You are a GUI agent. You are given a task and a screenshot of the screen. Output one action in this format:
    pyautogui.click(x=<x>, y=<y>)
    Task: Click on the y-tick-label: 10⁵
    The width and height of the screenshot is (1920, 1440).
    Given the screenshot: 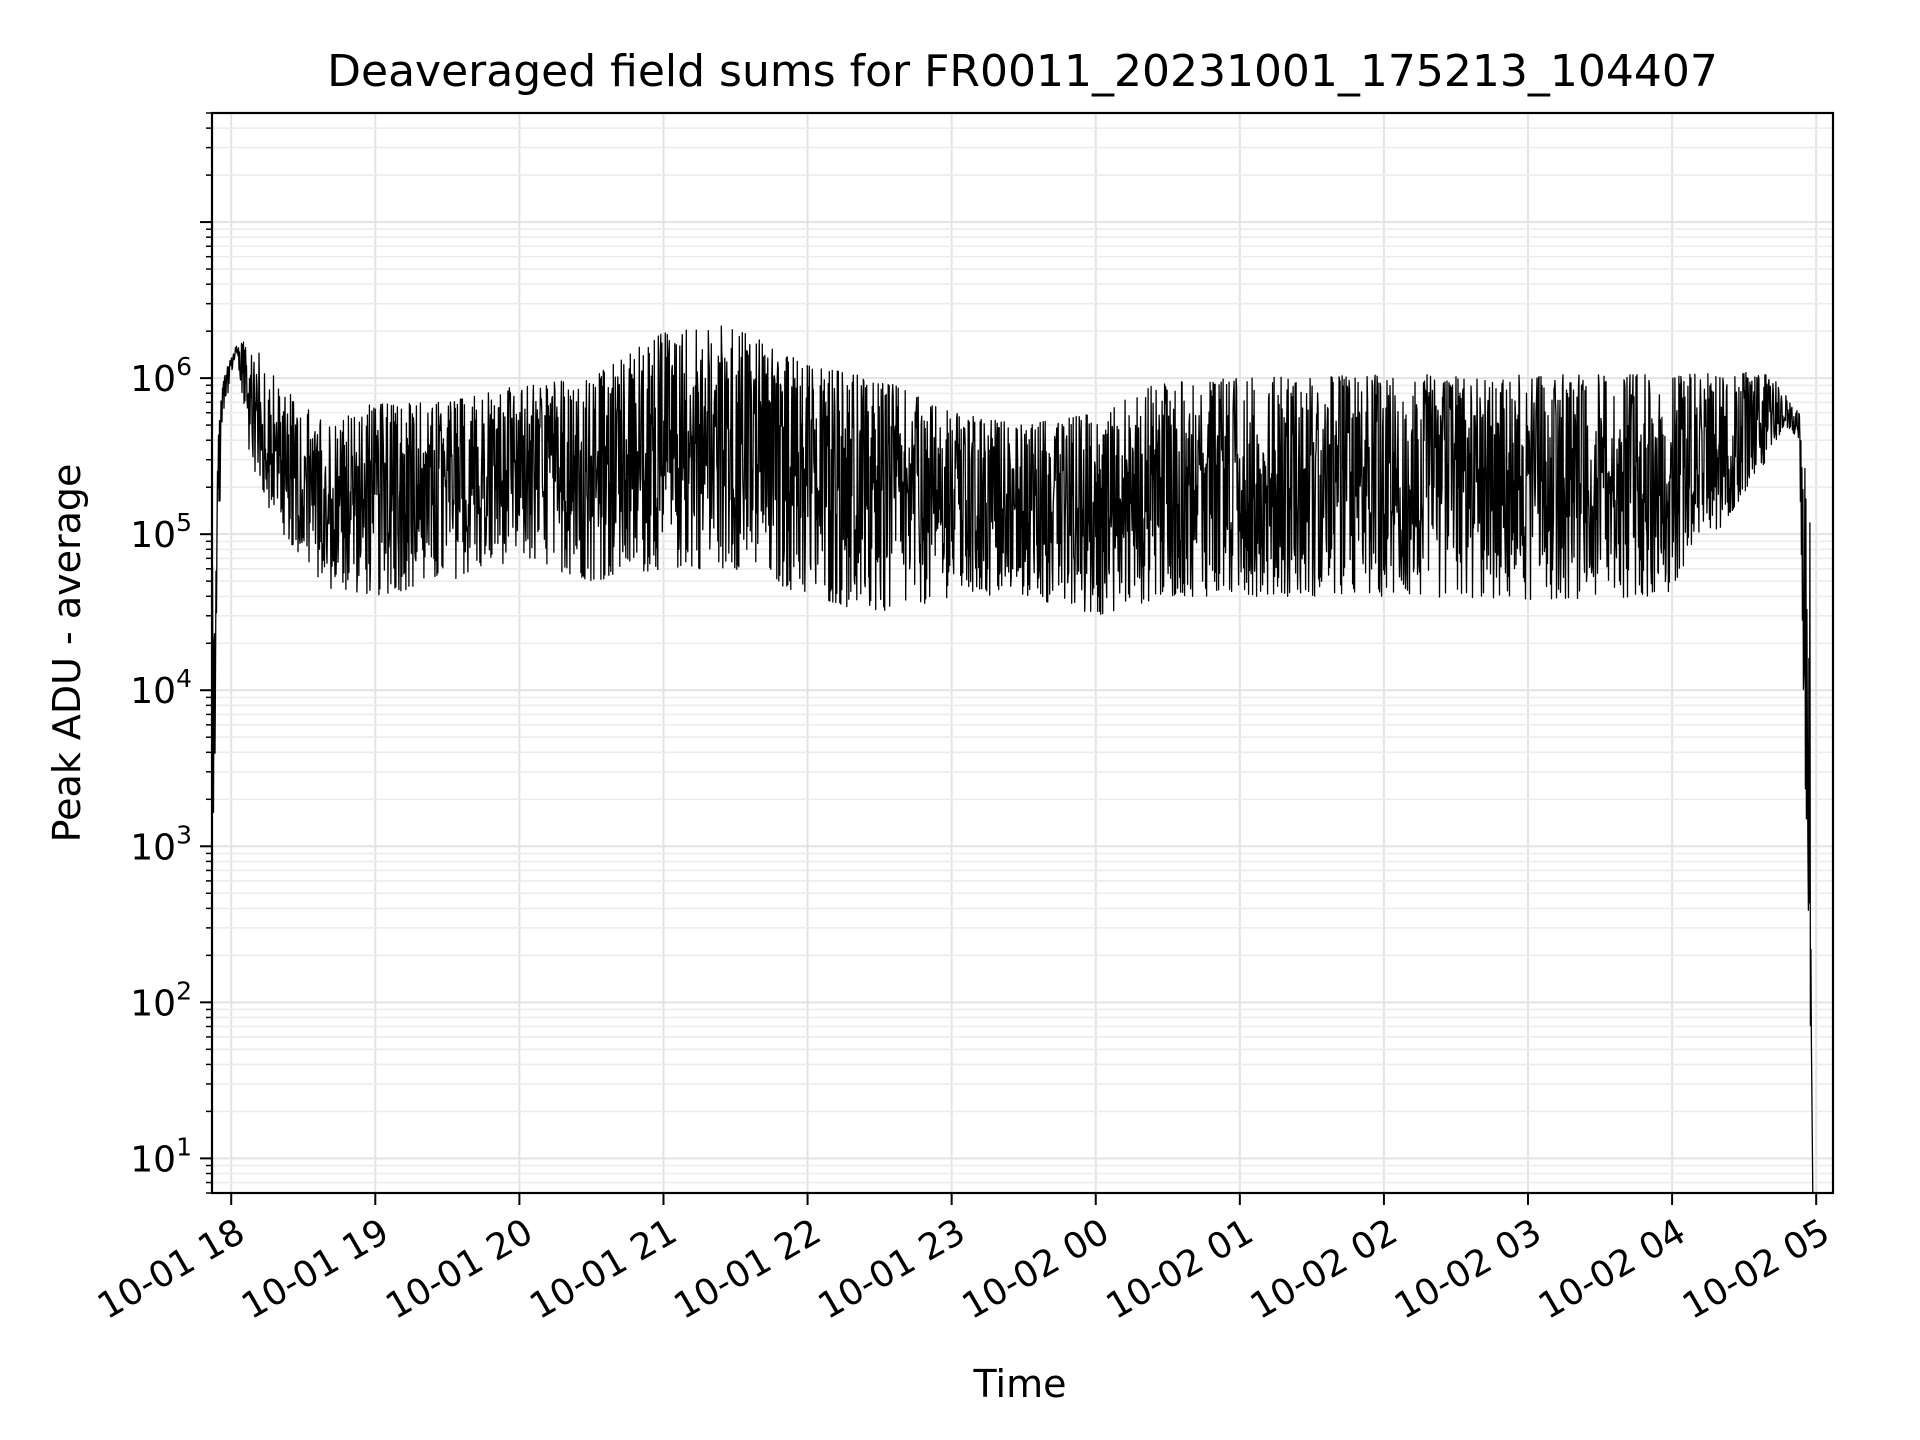 What is the action you would take?
    pyautogui.click(x=161, y=532)
    